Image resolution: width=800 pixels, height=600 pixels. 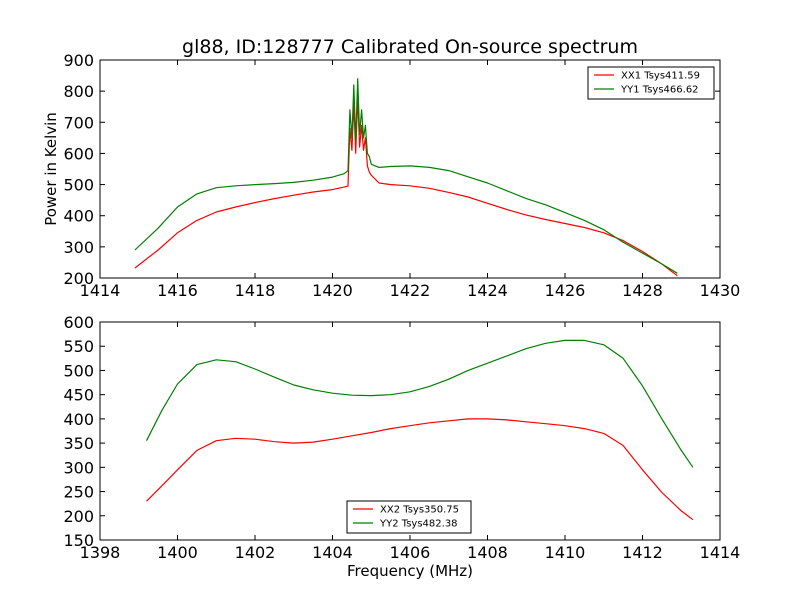 What do you see at coordinates (487, 290) in the screenshot?
I see `x-tick-label: 1424` at bounding box center [487, 290].